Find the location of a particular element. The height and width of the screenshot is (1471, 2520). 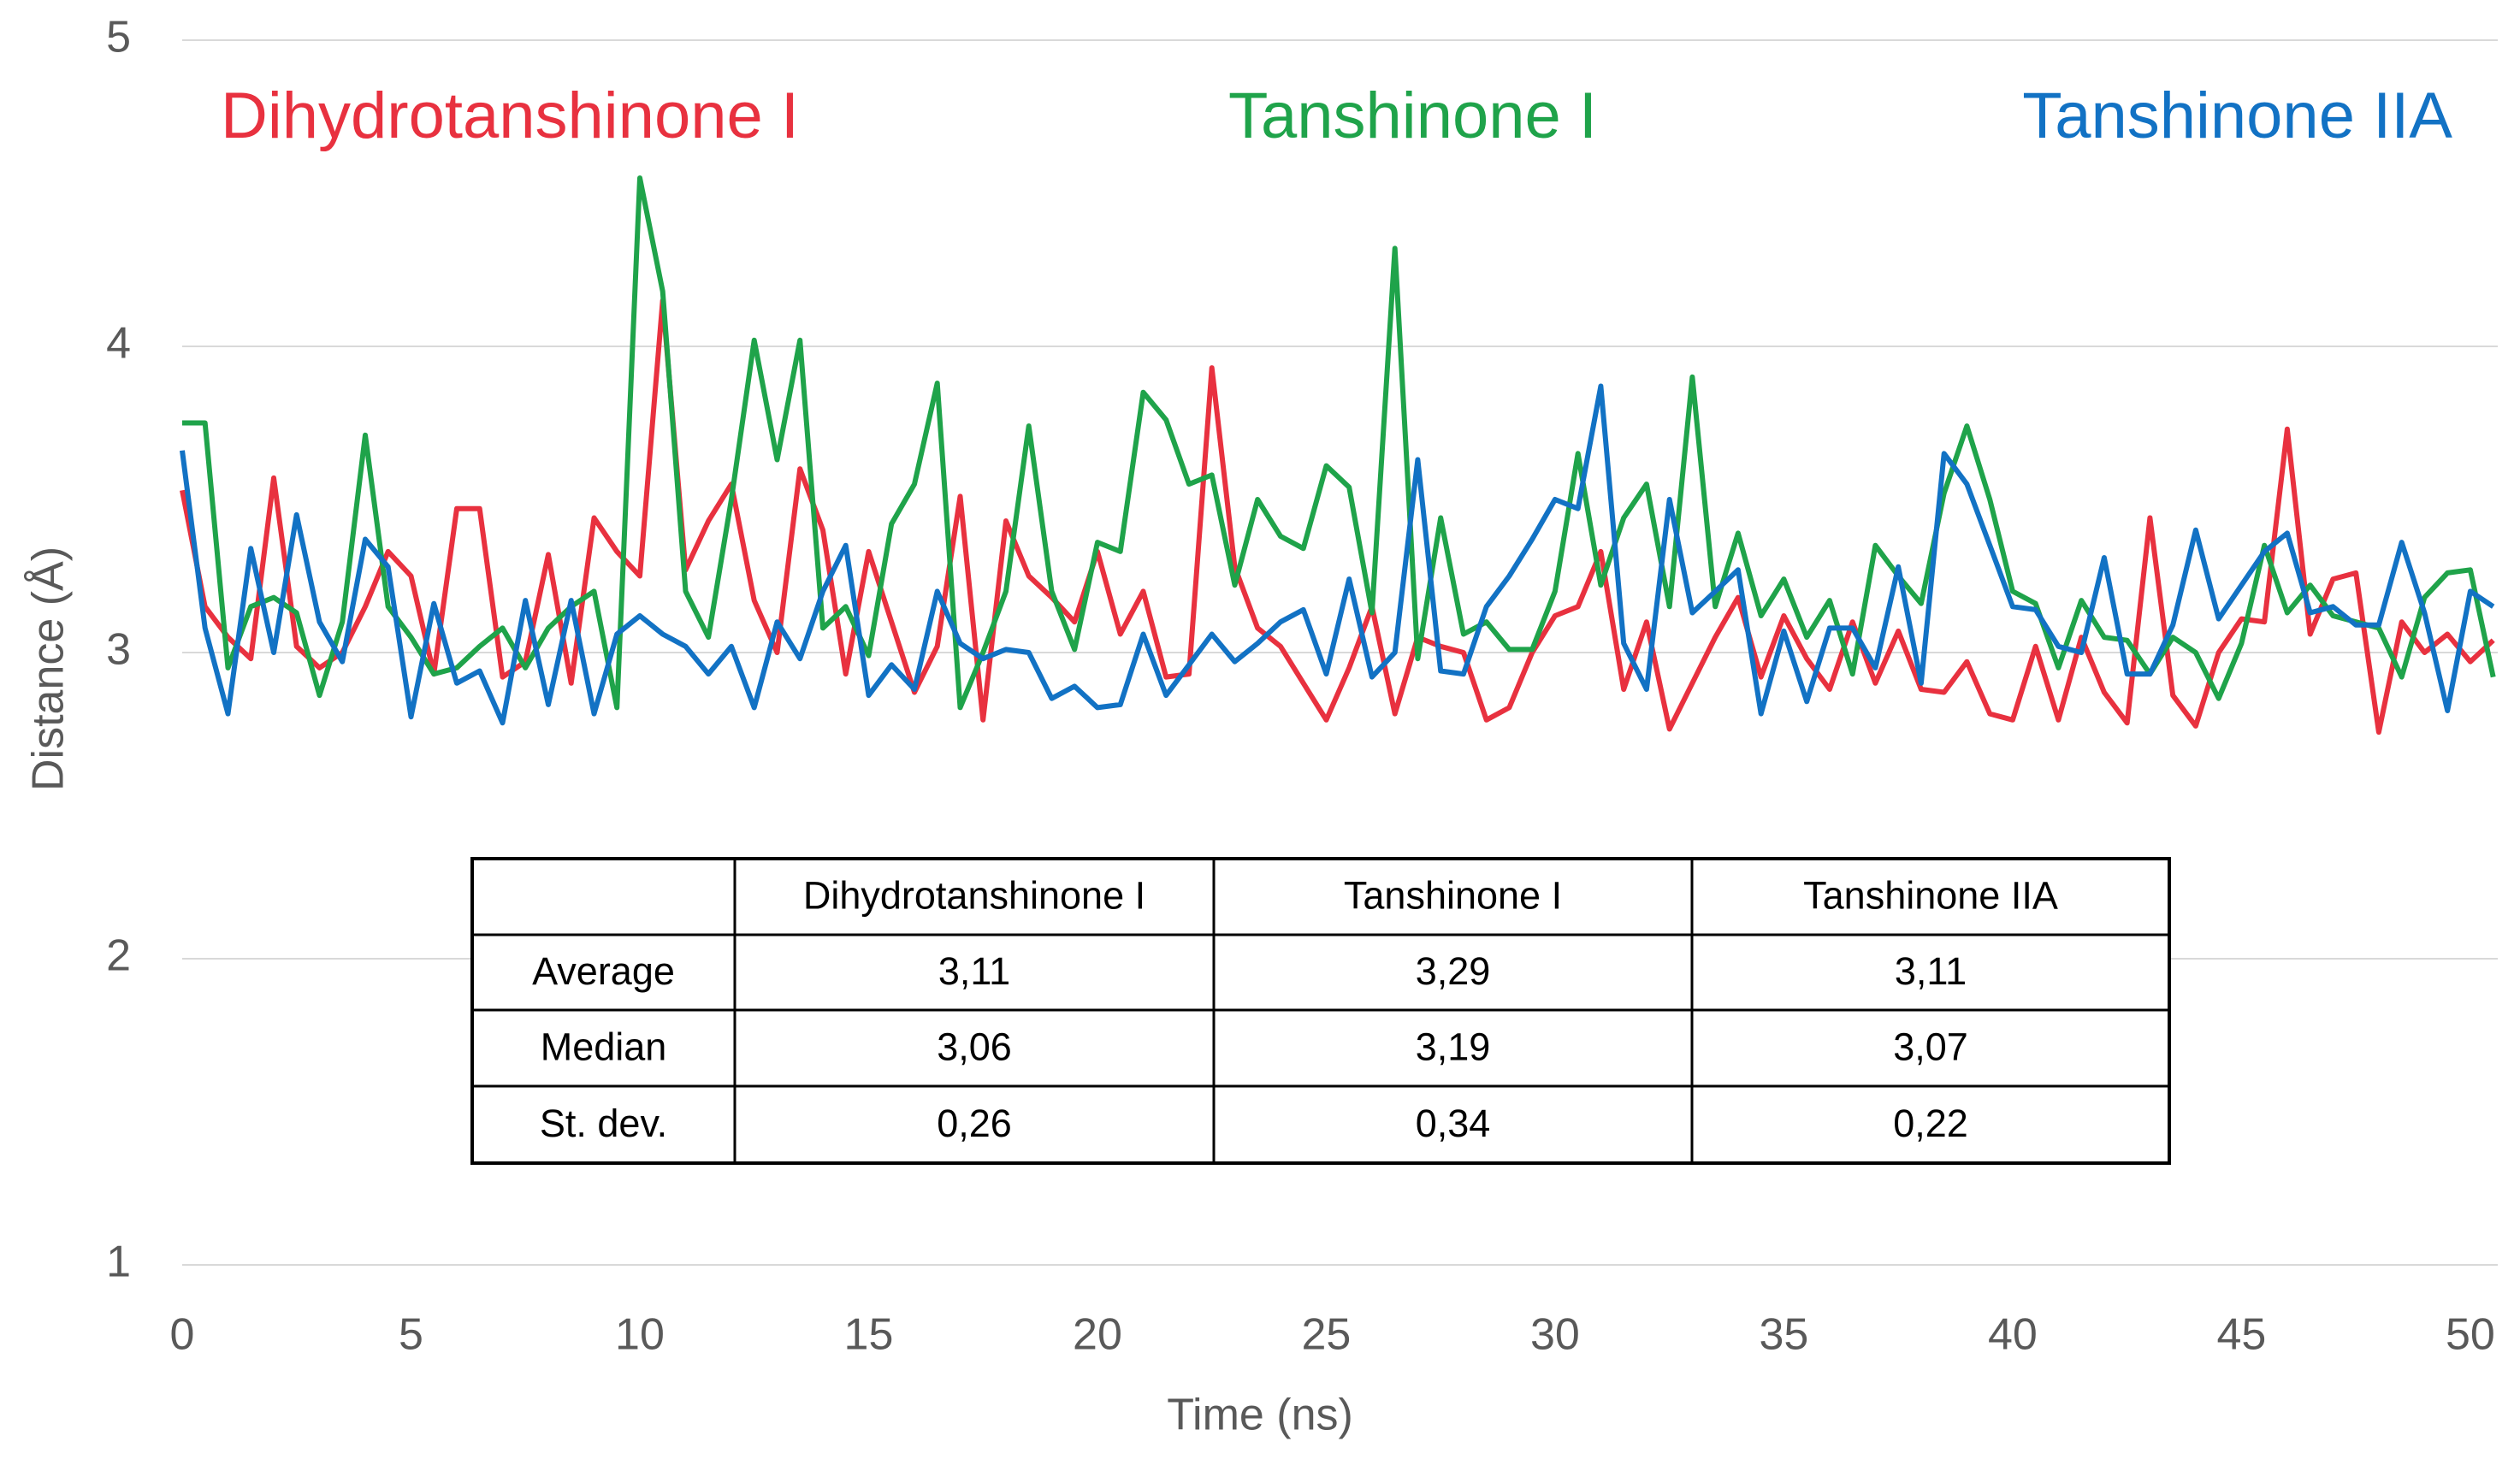

table-cell: Average is located at coordinates (604, 971).